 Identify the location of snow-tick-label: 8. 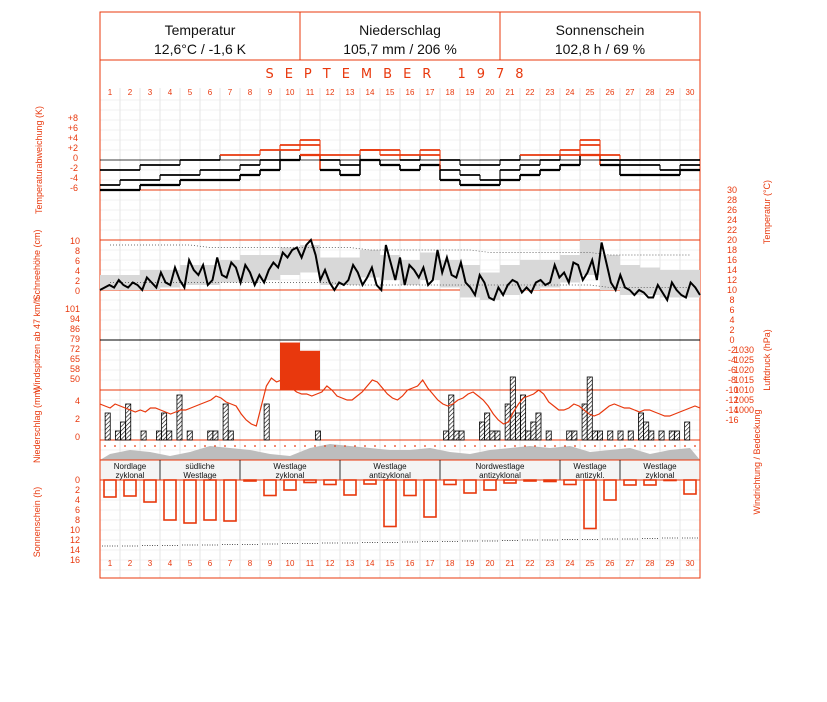
(77, 251).